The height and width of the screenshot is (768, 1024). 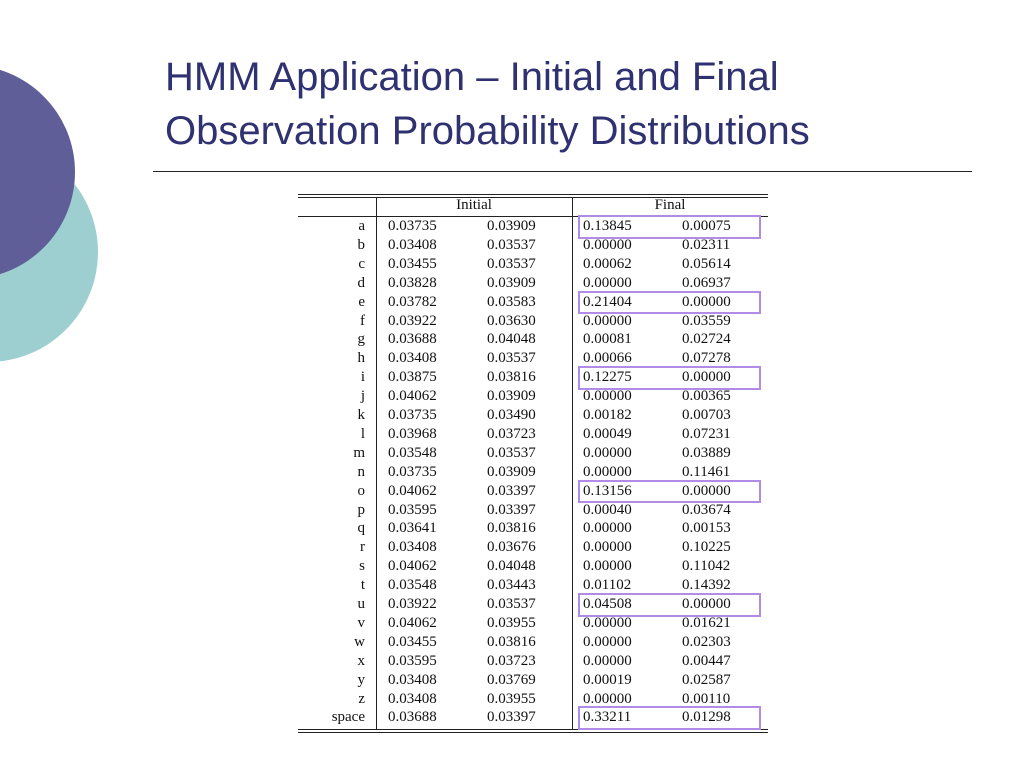 What do you see at coordinates (511, 698) in the screenshot?
I see `value-cell: 0.03955` at bounding box center [511, 698].